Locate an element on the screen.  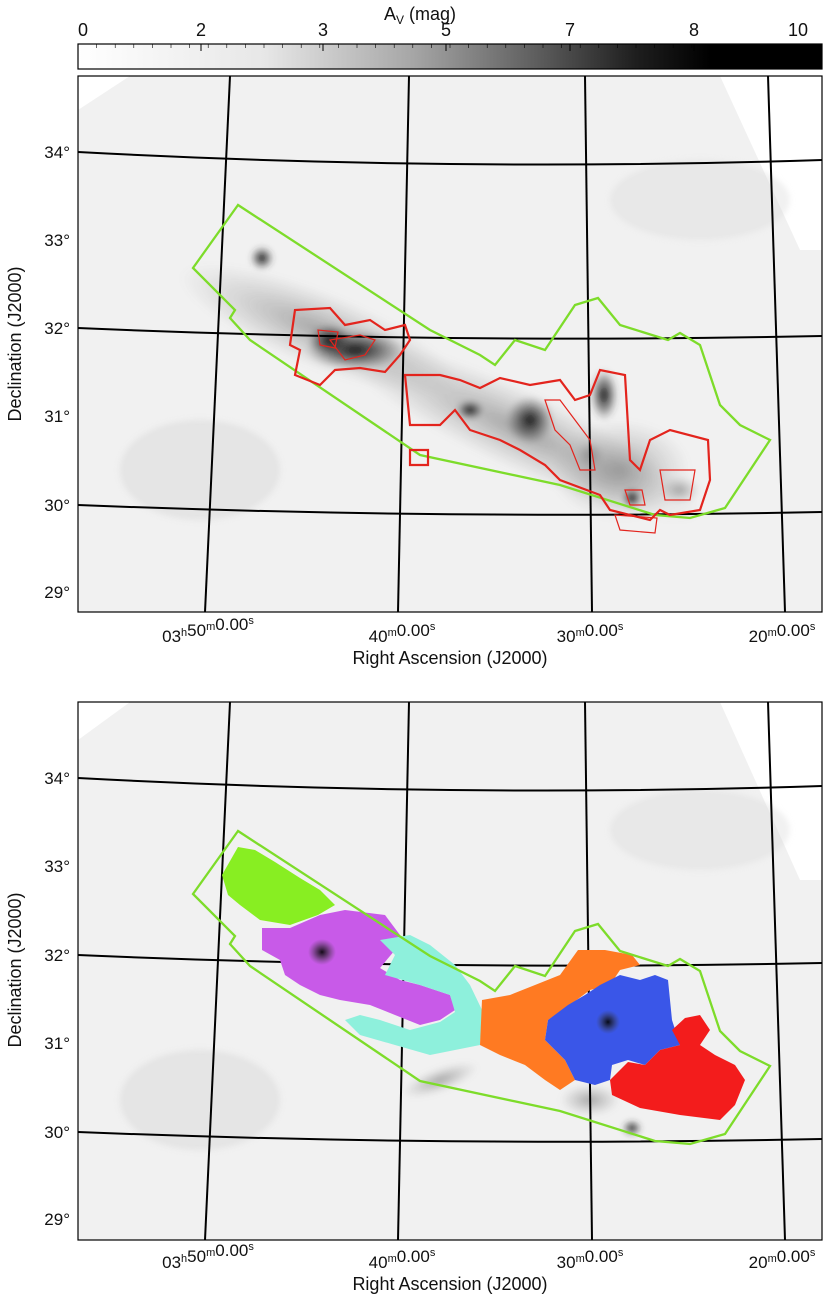
colorbar-ticks: 0 2 3 5 7 8 10 is located at coordinates (443, 35).